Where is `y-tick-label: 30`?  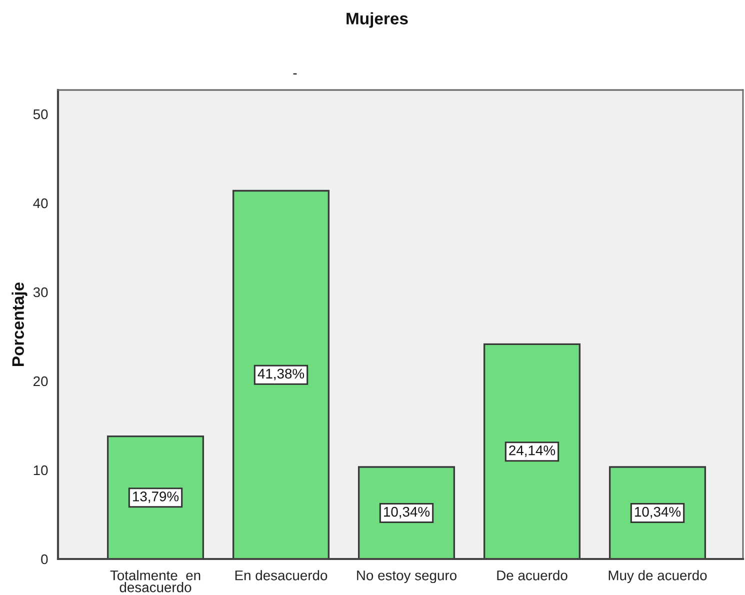 y-tick-label: 30 is located at coordinates (40, 292).